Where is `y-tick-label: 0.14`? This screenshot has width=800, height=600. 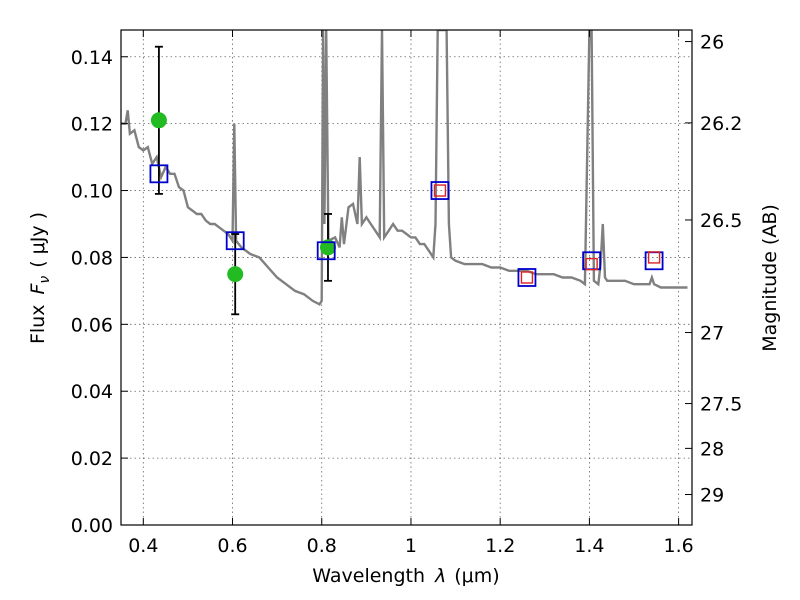 y-tick-label: 0.14 is located at coordinates (92, 58).